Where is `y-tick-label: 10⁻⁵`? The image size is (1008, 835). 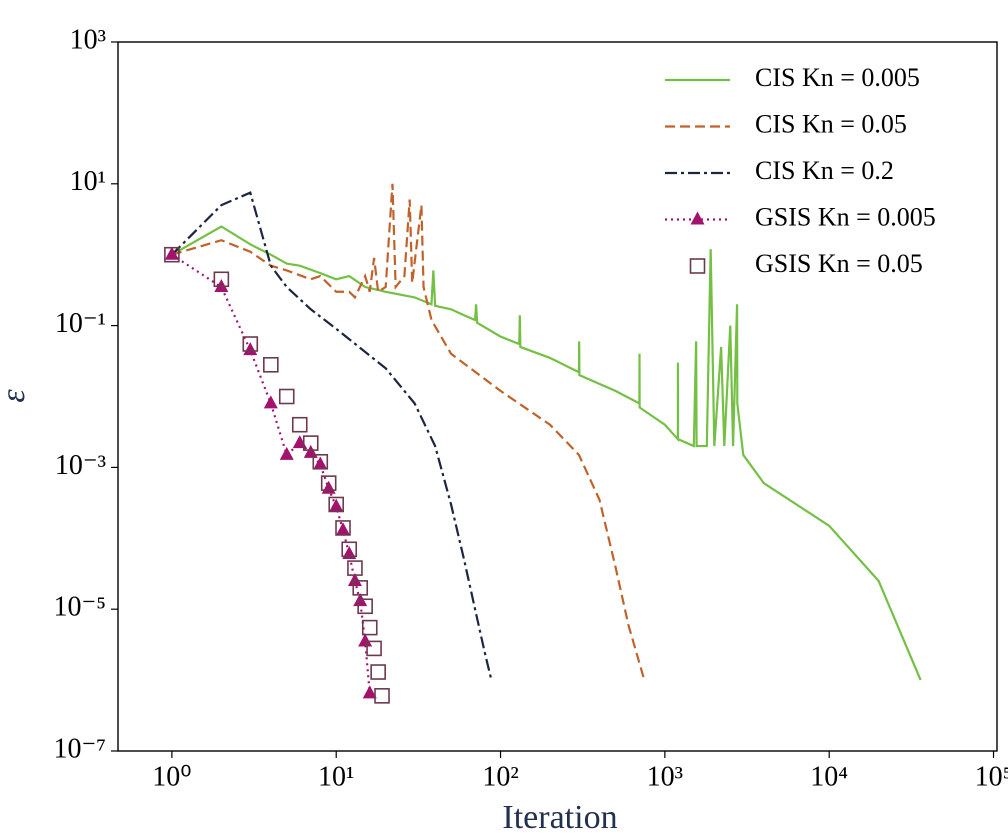
y-tick-label: 10⁻⁵ is located at coordinates (79, 607).